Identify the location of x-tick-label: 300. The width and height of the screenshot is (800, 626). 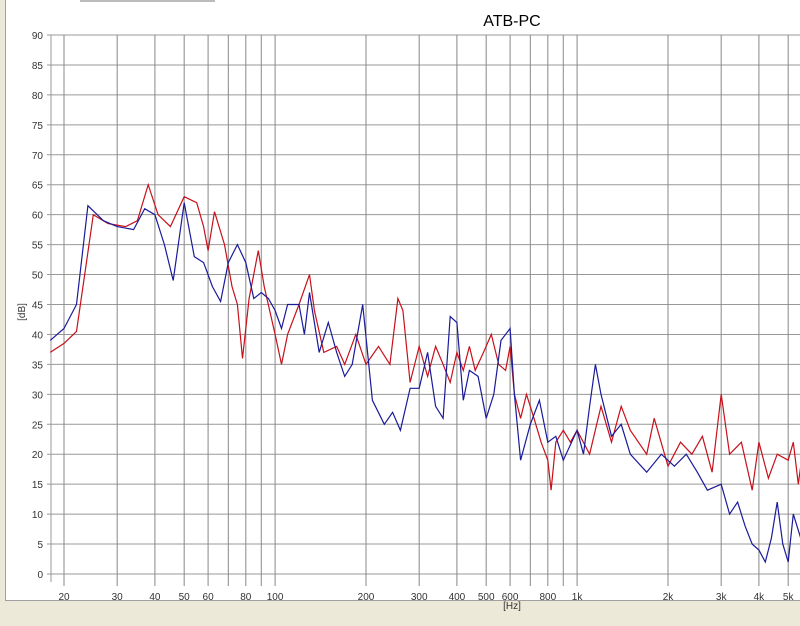
(419, 597).